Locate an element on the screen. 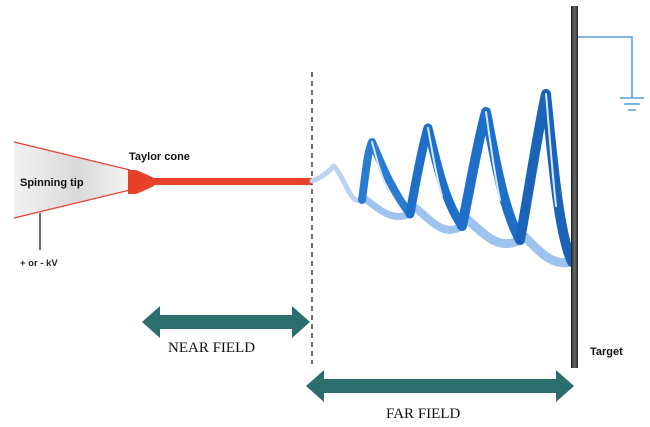 The width and height of the screenshot is (650, 427). far-field-label: FAR FIELD is located at coordinates (423, 414).